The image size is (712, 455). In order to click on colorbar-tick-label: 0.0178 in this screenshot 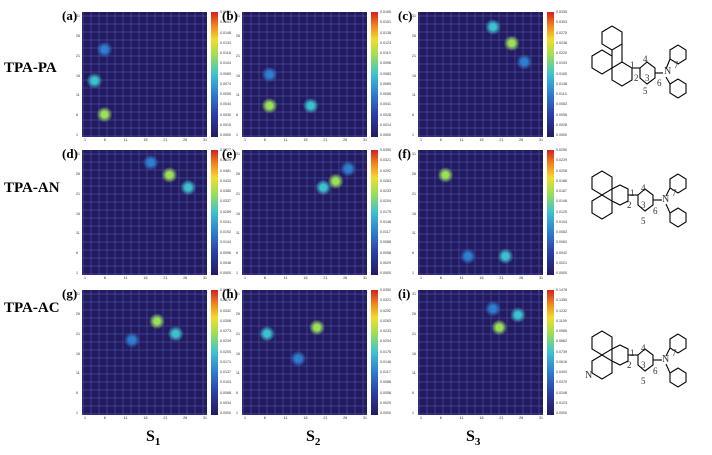, I will do `click(225, 12)`.